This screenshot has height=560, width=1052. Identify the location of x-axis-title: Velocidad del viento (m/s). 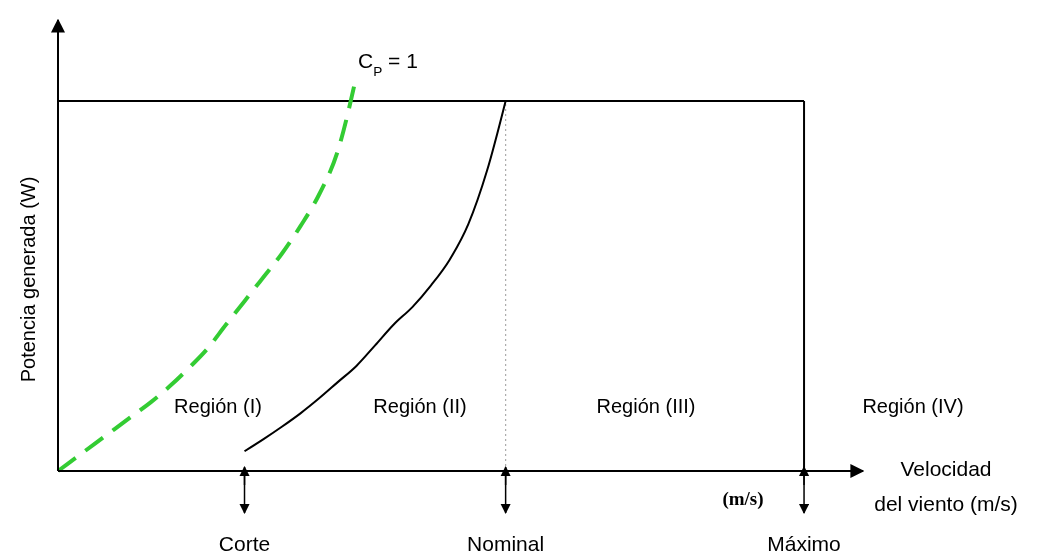
(946, 486).